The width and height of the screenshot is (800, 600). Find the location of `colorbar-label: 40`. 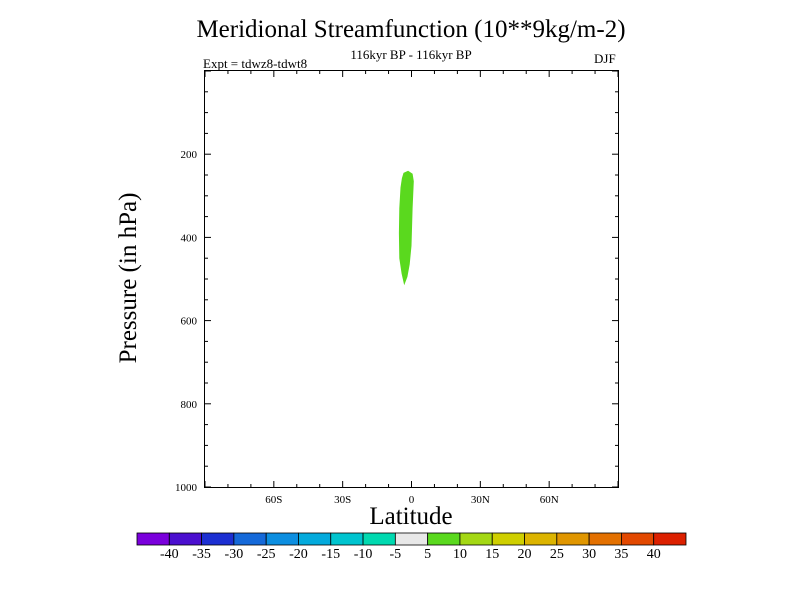

colorbar-label: 40 is located at coordinates (654, 554).